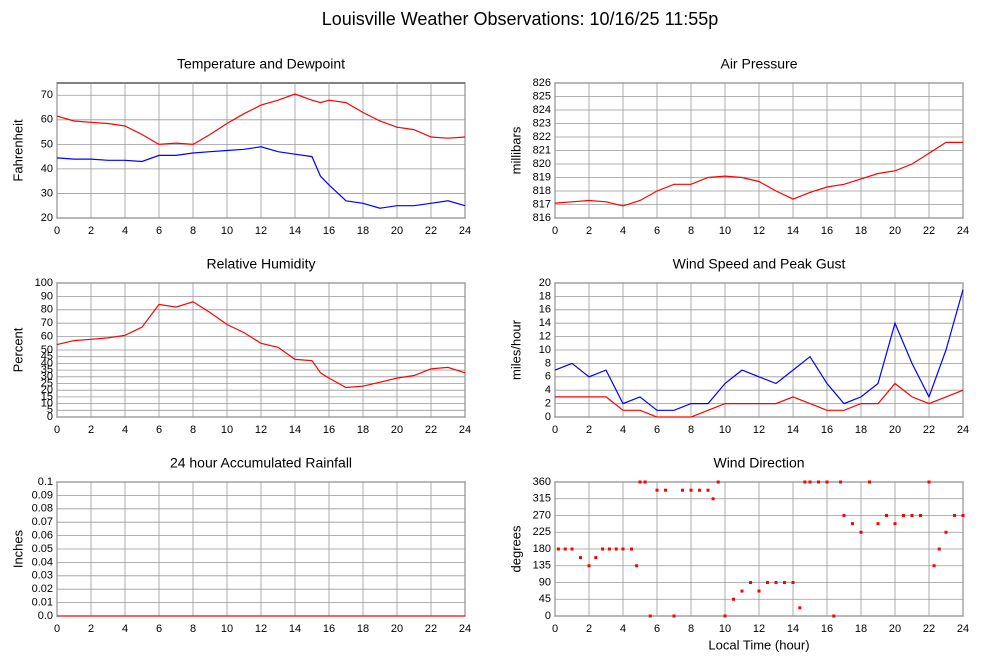 This screenshot has width=1000, height=660. I want to click on y-tick-label: 826, so click(542, 83).